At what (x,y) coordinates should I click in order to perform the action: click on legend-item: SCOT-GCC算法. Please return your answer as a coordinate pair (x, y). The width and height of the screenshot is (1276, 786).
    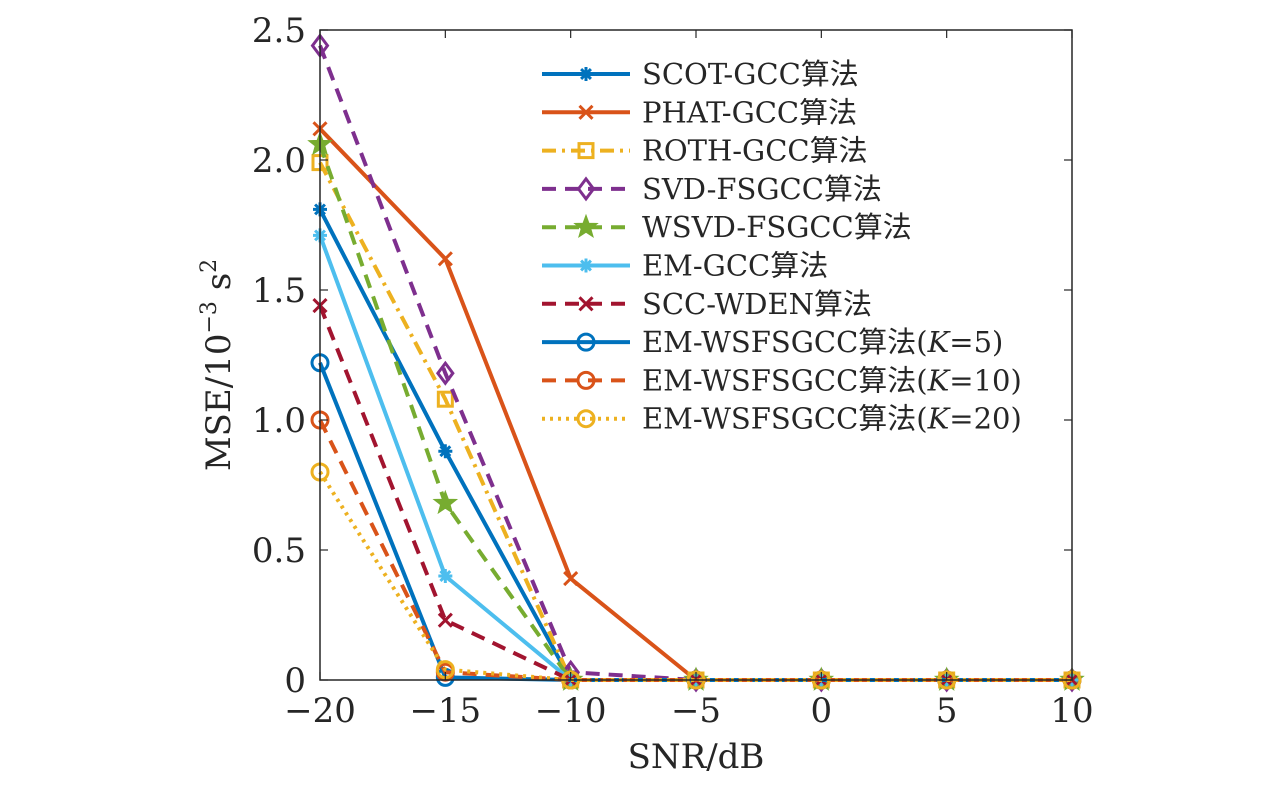
    Looking at the image, I should click on (700, 74).